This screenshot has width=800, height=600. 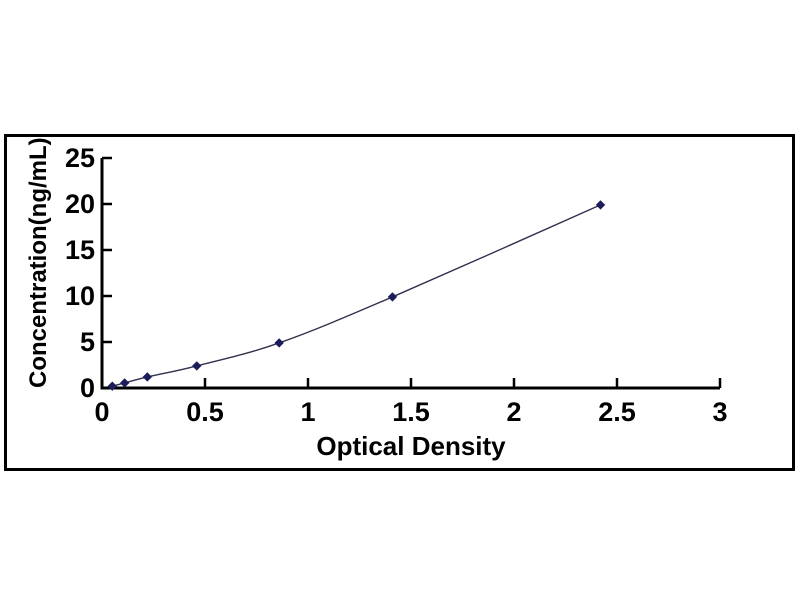 I want to click on y-tick-label: 10, so click(x=79, y=295).